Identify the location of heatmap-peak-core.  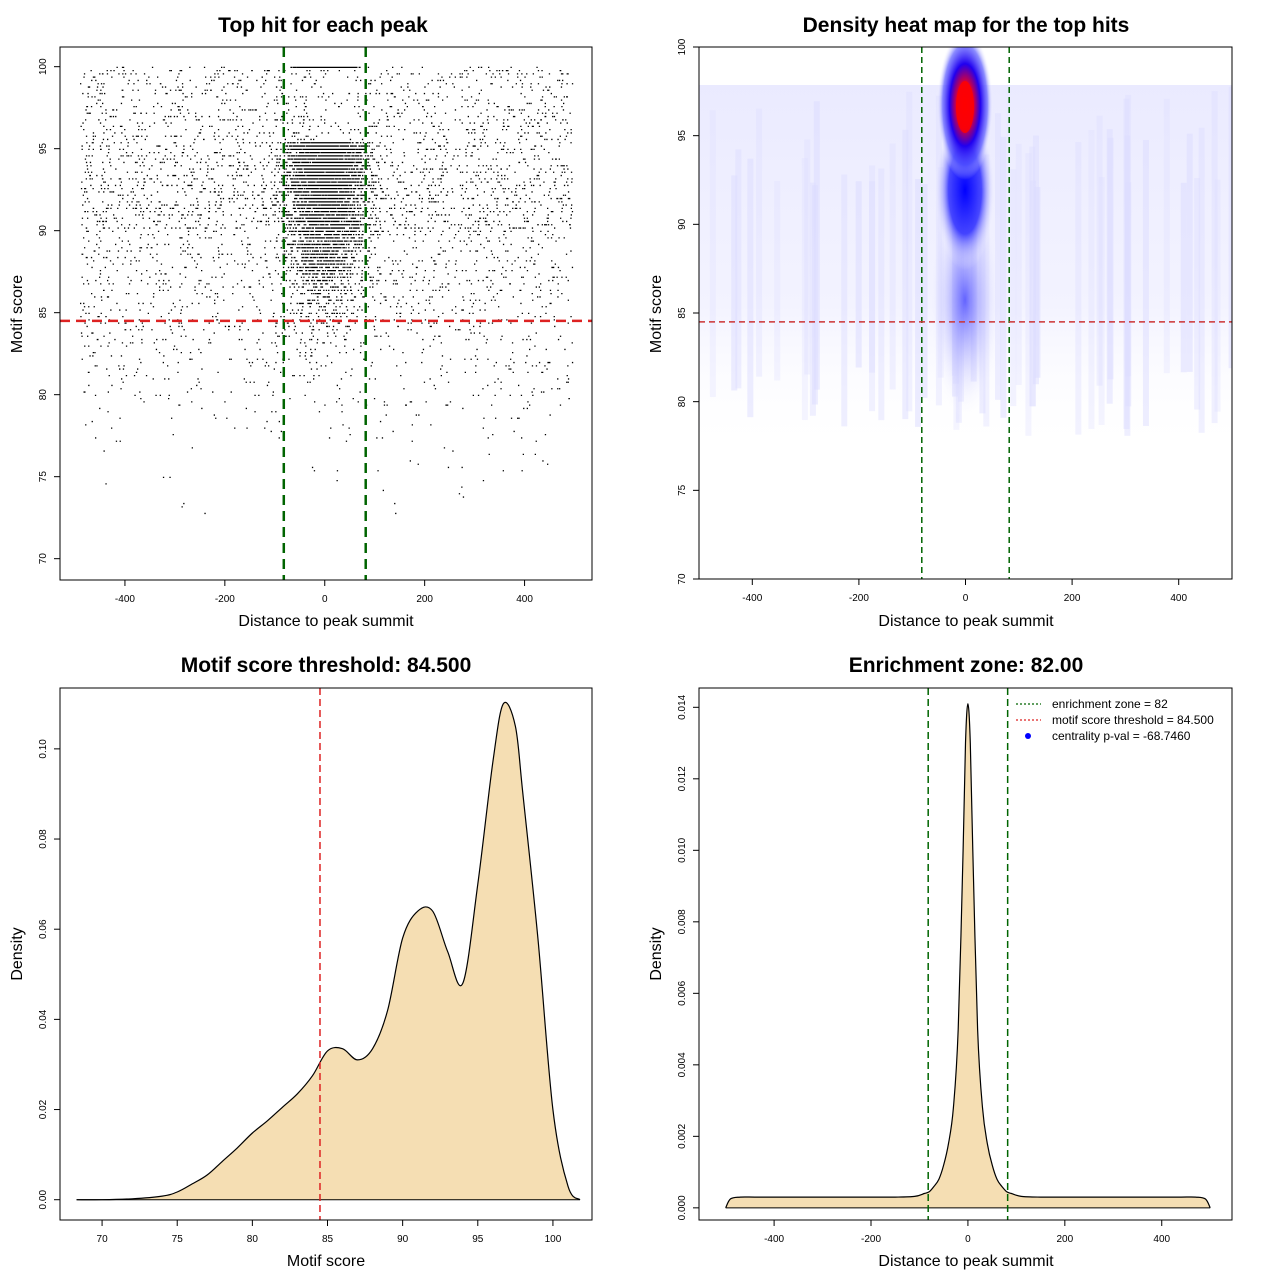
(965, 107).